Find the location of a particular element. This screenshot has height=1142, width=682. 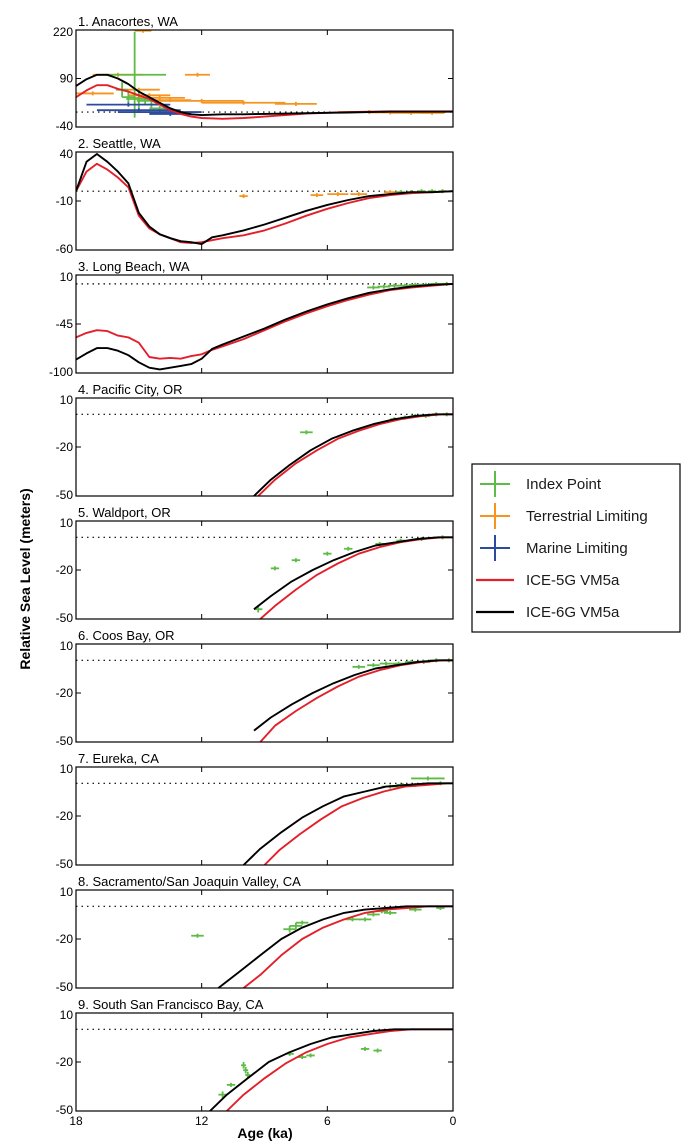

y-tick-label: 90 is located at coordinates (67, 79).